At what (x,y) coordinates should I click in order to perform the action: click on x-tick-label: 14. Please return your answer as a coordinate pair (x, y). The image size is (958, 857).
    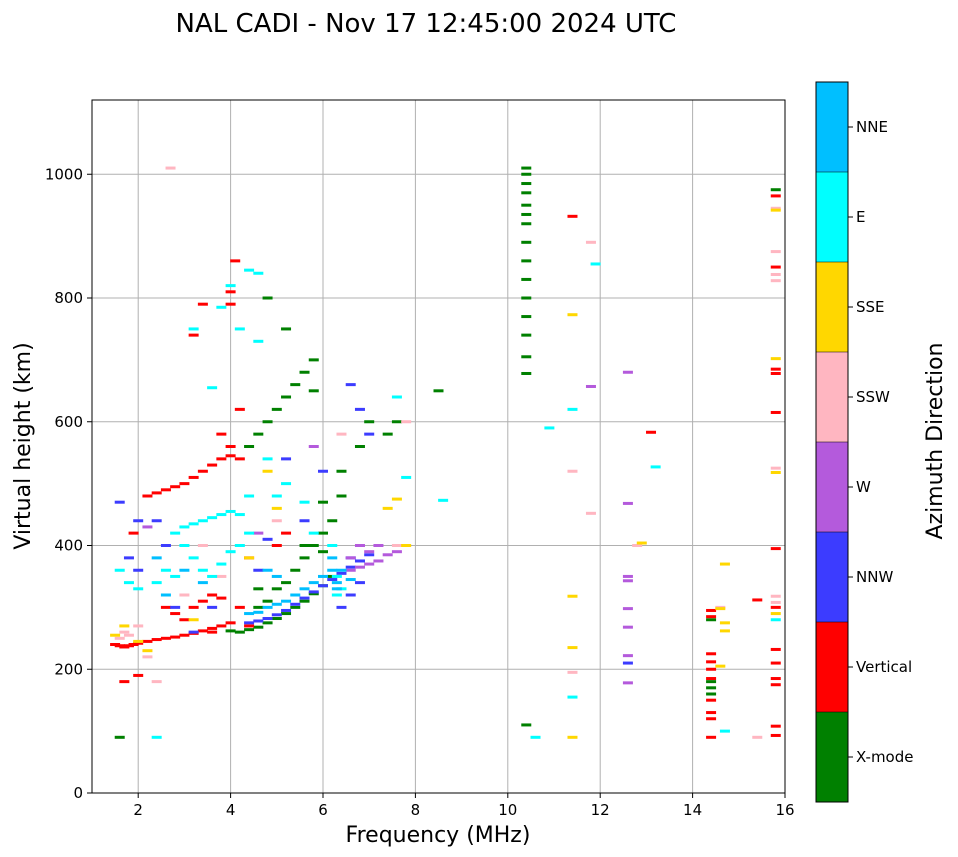
    Looking at the image, I should click on (692, 810).